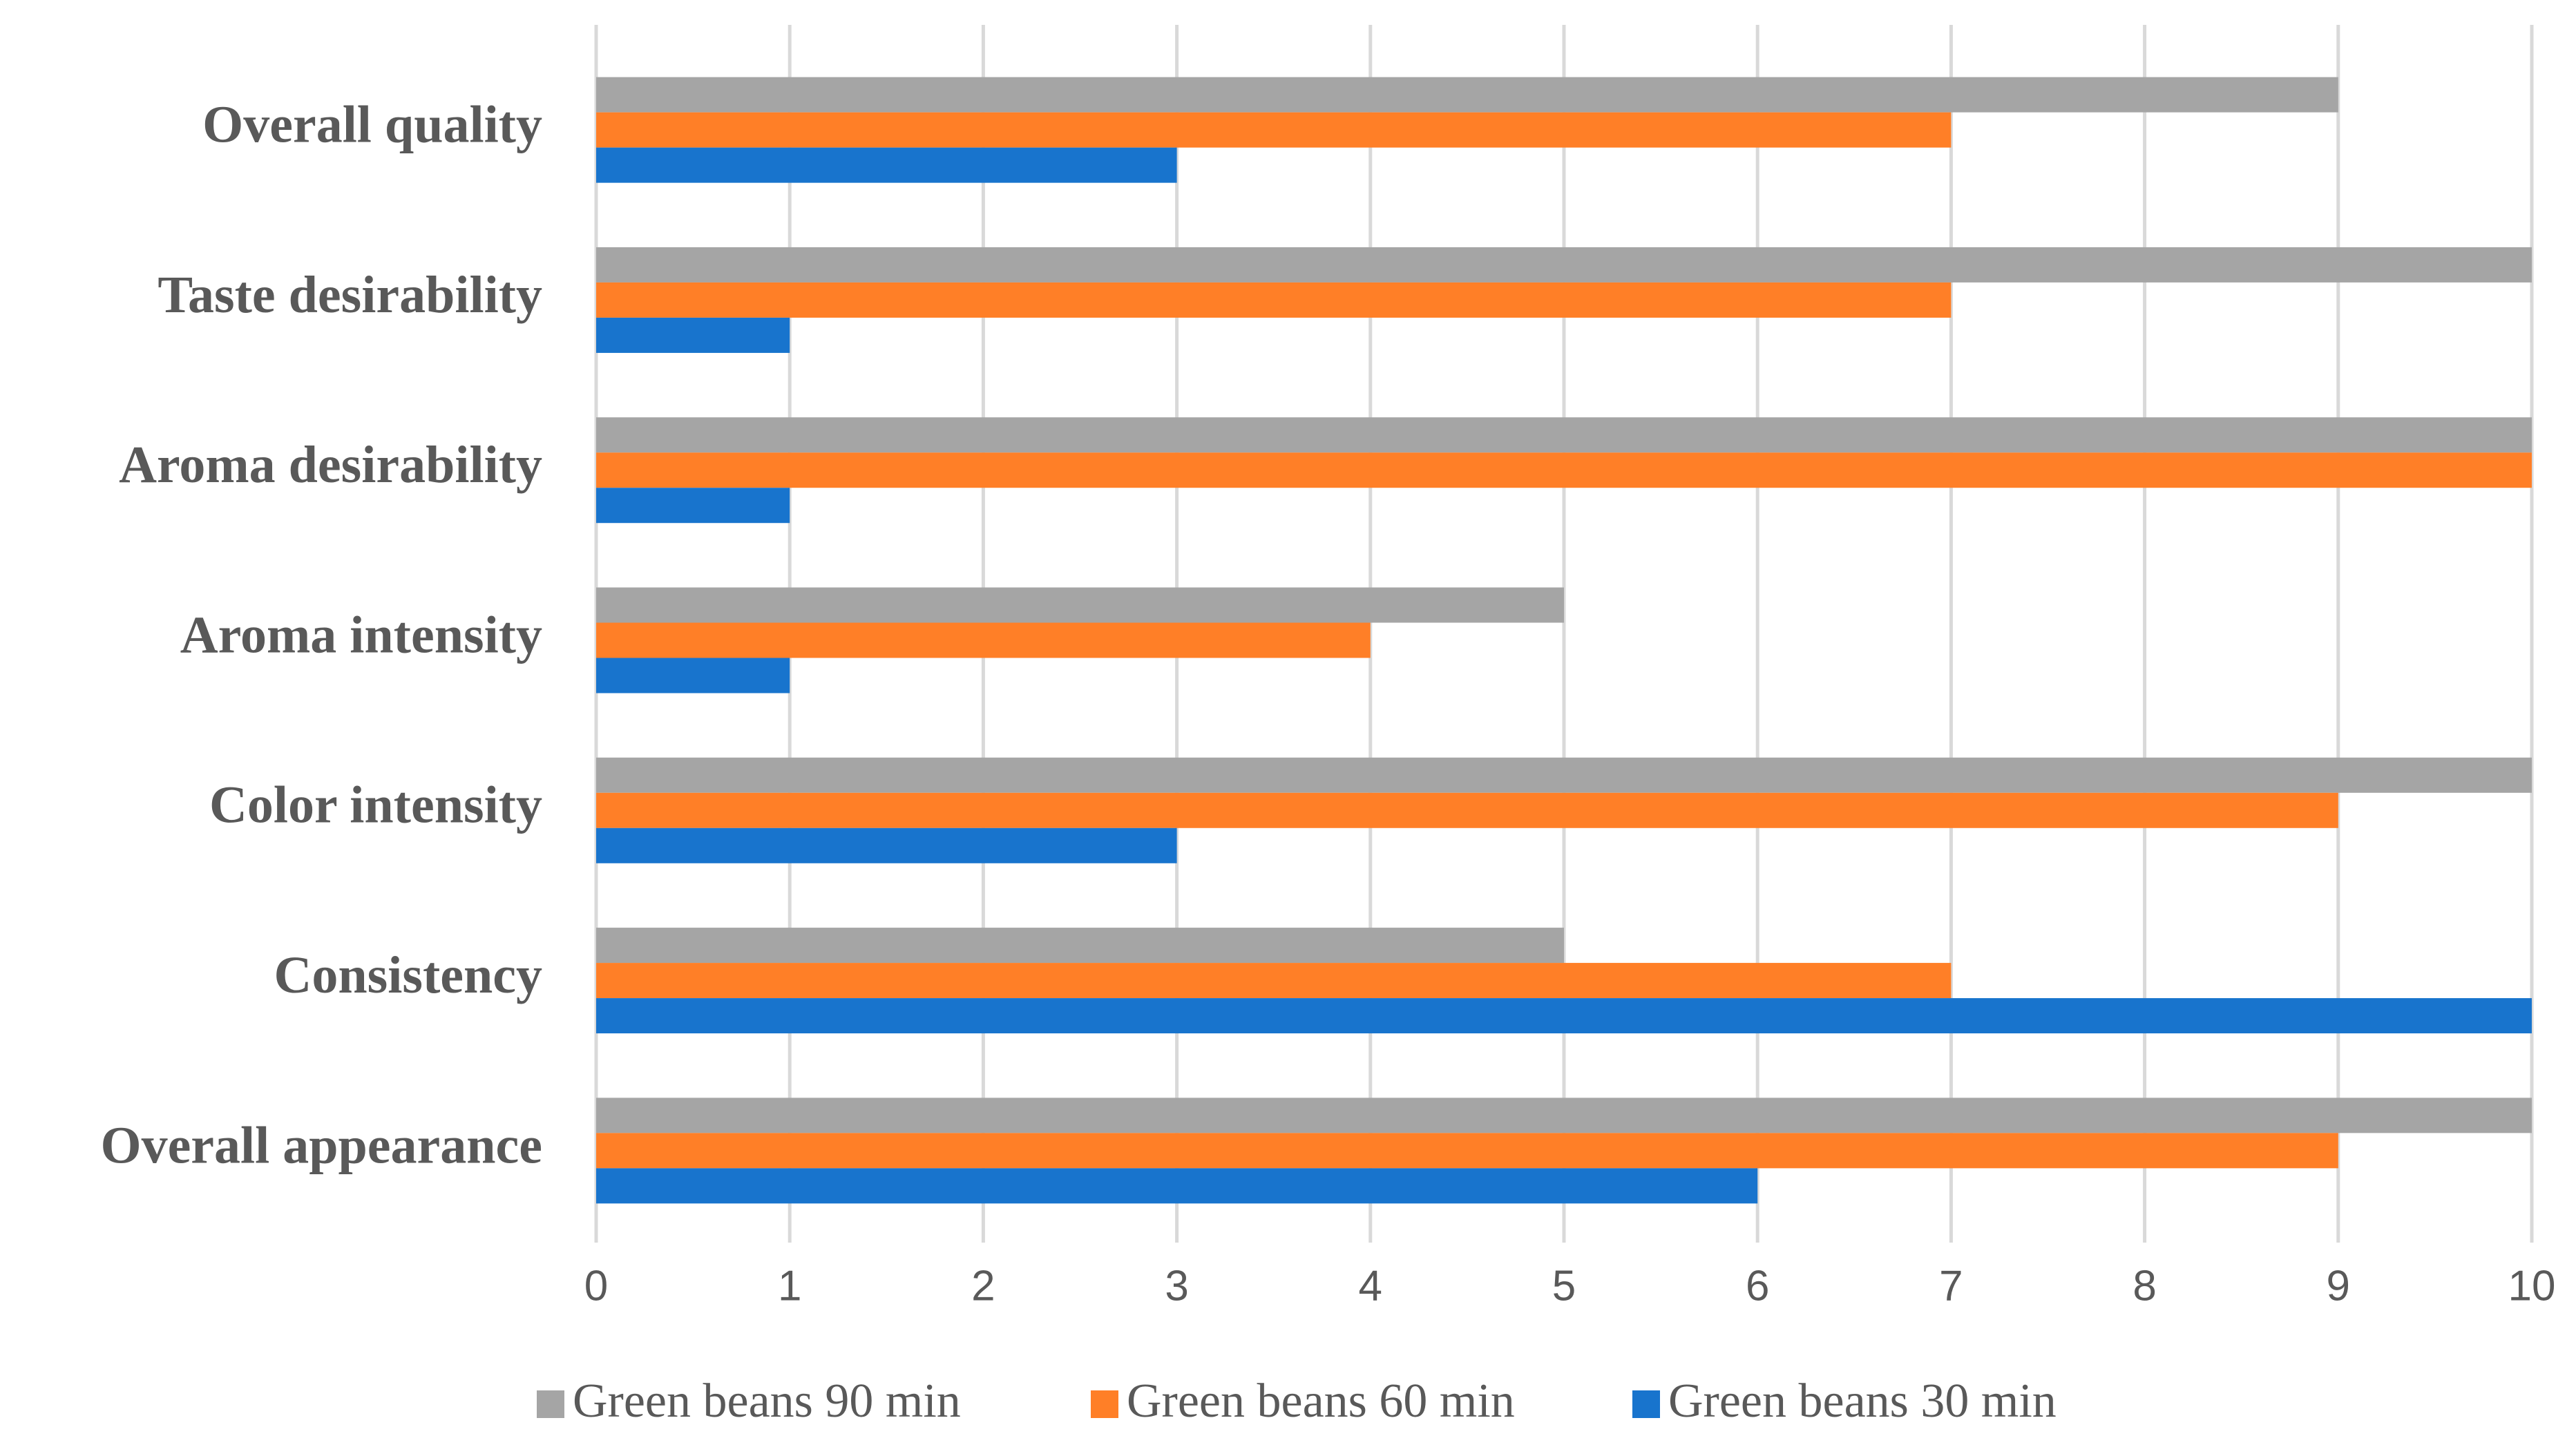 Image resolution: width=2576 pixels, height=1436 pixels. I want to click on x-tick-label: 8, so click(2144, 1286).